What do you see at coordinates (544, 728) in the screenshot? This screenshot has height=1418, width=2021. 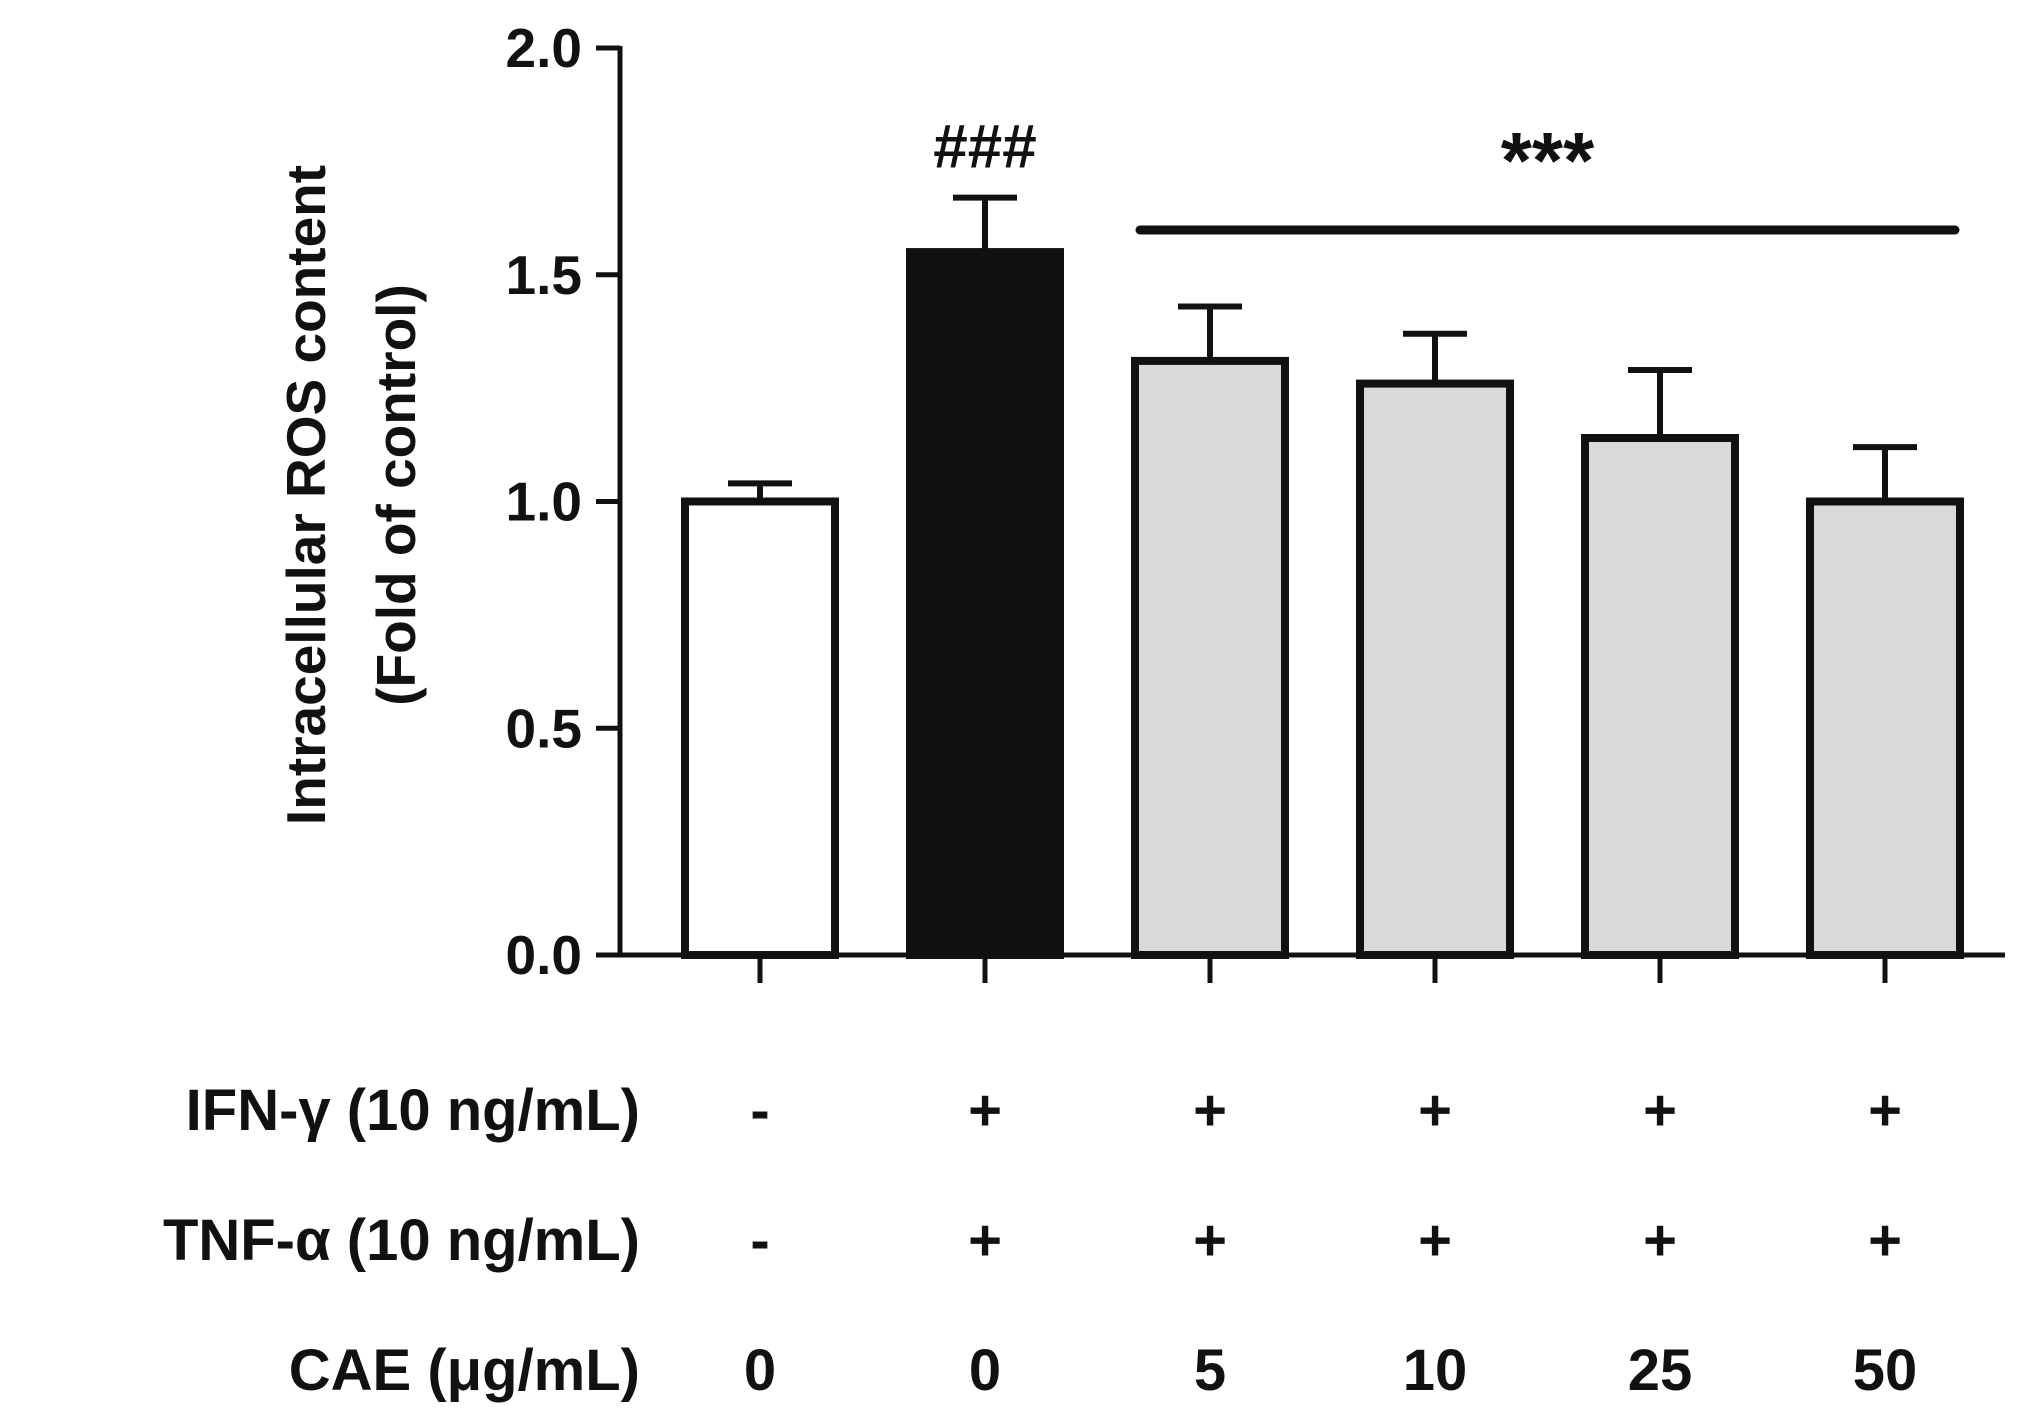 I see `y-tick-label: 0.5` at bounding box center [544, 728].